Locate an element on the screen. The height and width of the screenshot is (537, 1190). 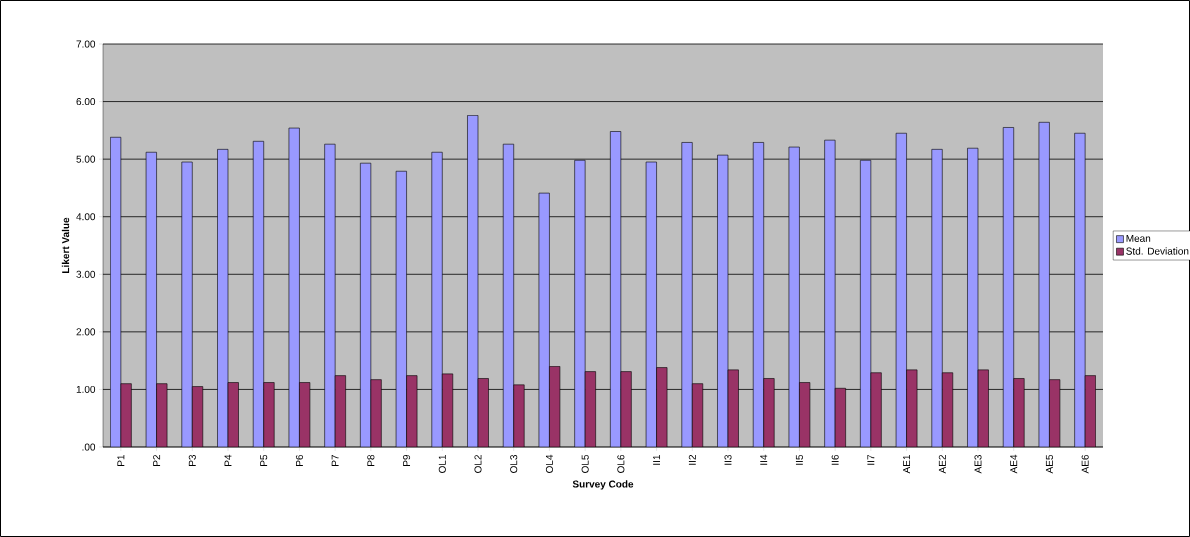
x-tick-label: AE1 is located at coordinates (907, 464).